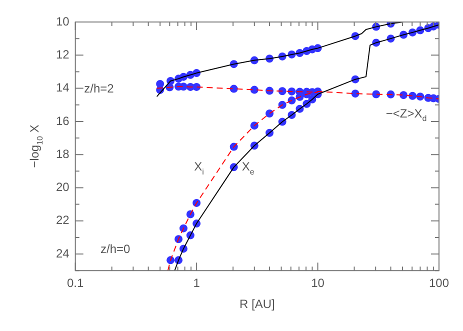  What do you see at coordinates (36, 146) in the screenshot?
I see `y-axis-title: −log10 X` at bounding box center [36, 146].